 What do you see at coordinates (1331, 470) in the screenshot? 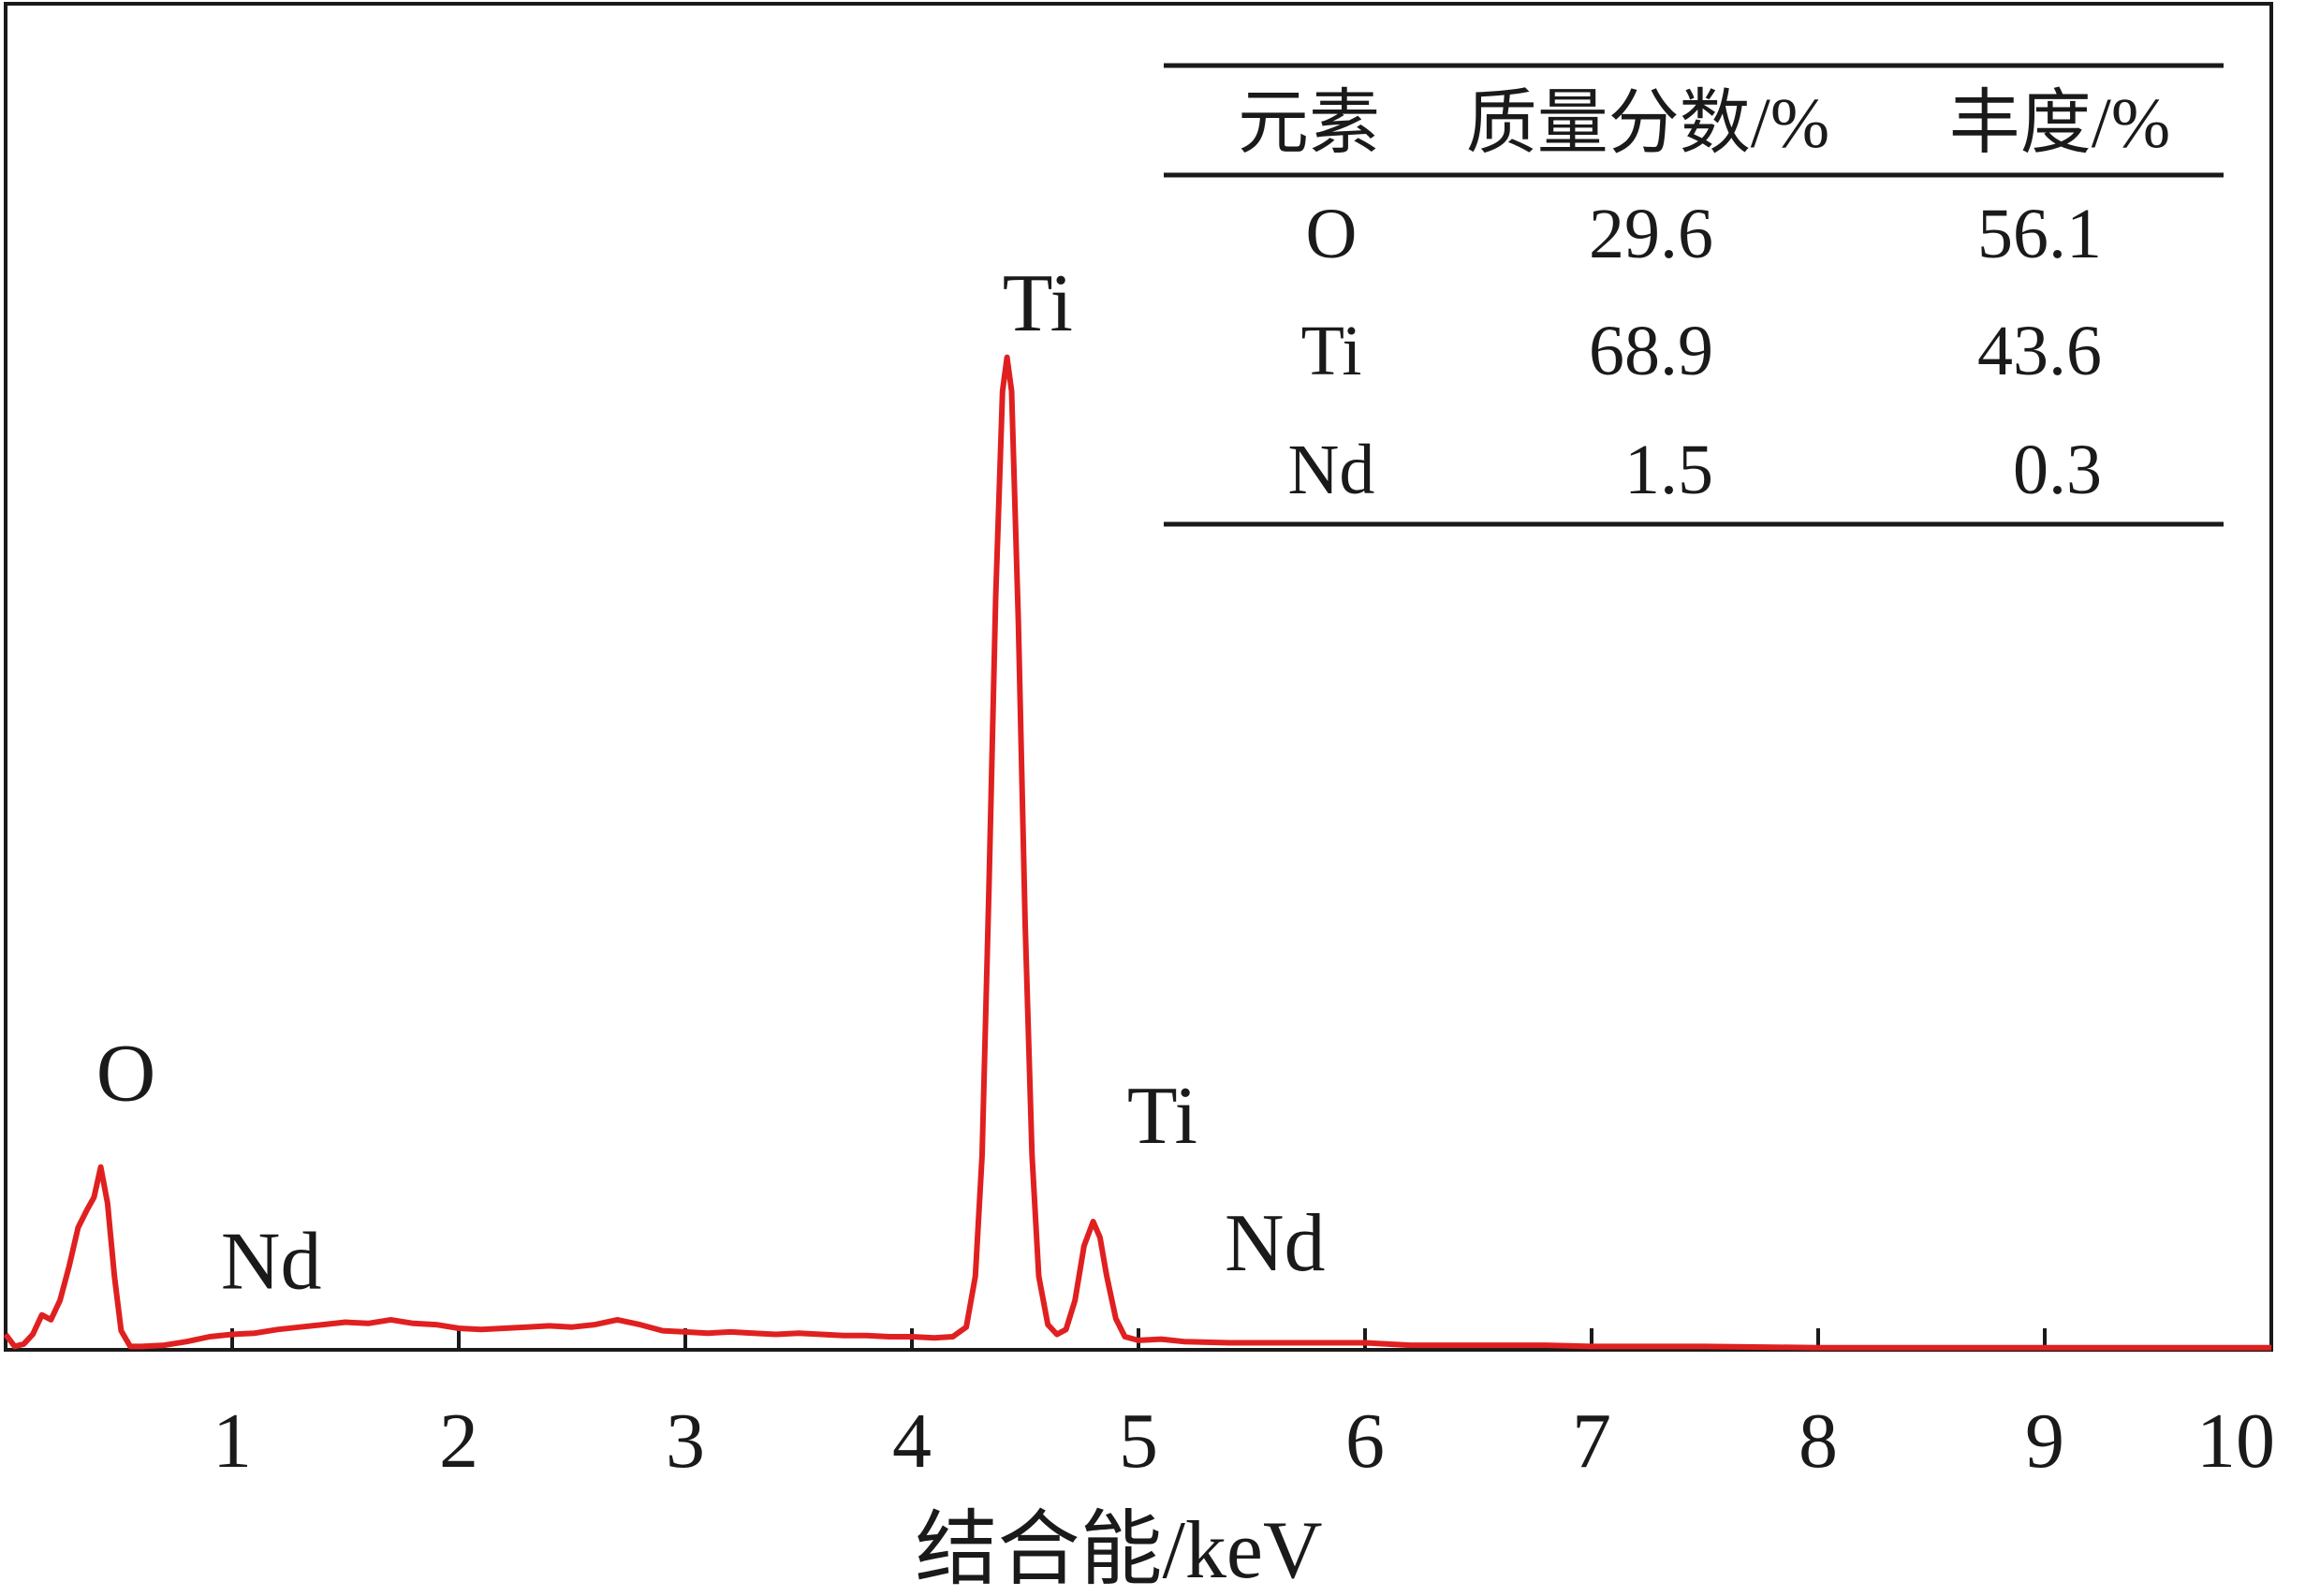
I see `table-cell-element: Nd` at bounding box center [1331, 470].